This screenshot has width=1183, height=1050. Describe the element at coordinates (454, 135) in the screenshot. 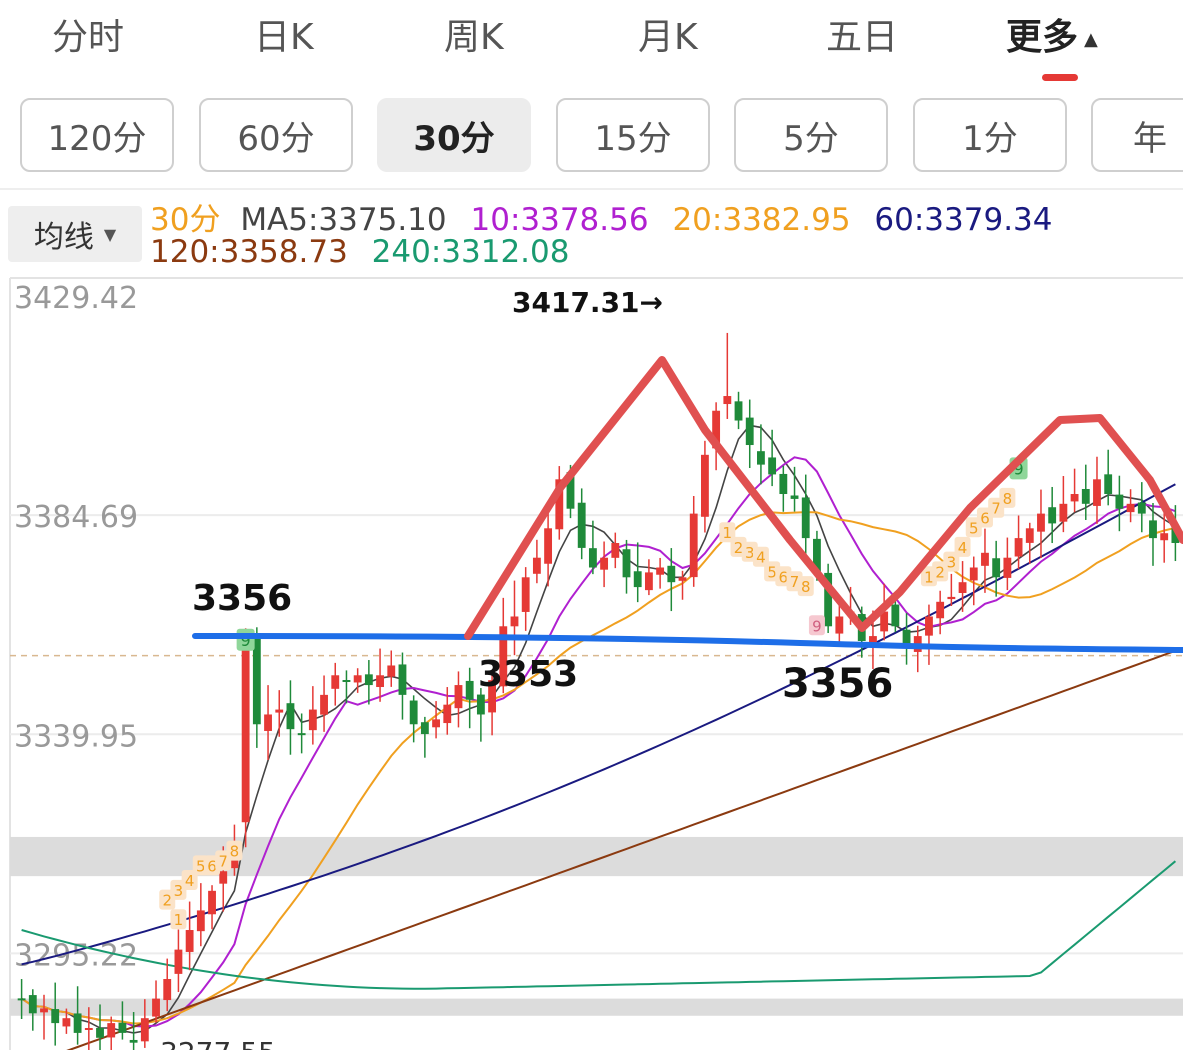

I see `period-30min-button: 30分` at that location.